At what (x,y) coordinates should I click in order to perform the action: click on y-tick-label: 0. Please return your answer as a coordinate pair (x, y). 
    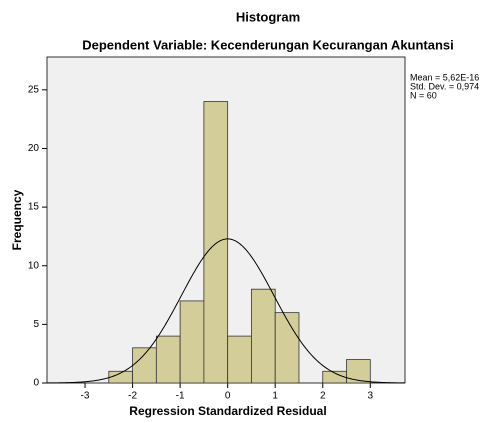
    Looking at the image, I should click on (36, 383).